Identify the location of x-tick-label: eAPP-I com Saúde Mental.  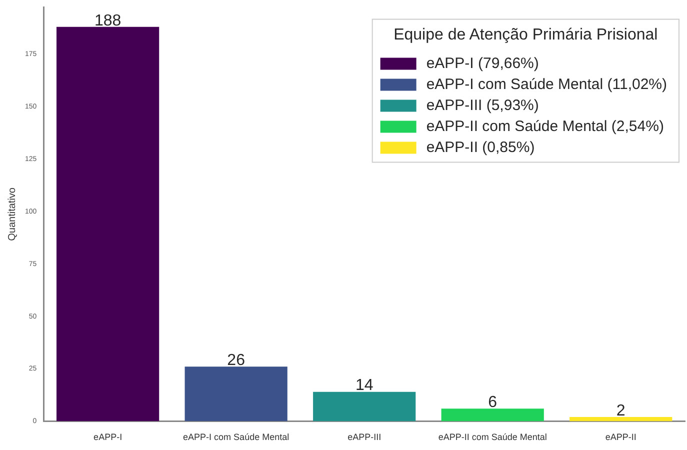
(236, 437).